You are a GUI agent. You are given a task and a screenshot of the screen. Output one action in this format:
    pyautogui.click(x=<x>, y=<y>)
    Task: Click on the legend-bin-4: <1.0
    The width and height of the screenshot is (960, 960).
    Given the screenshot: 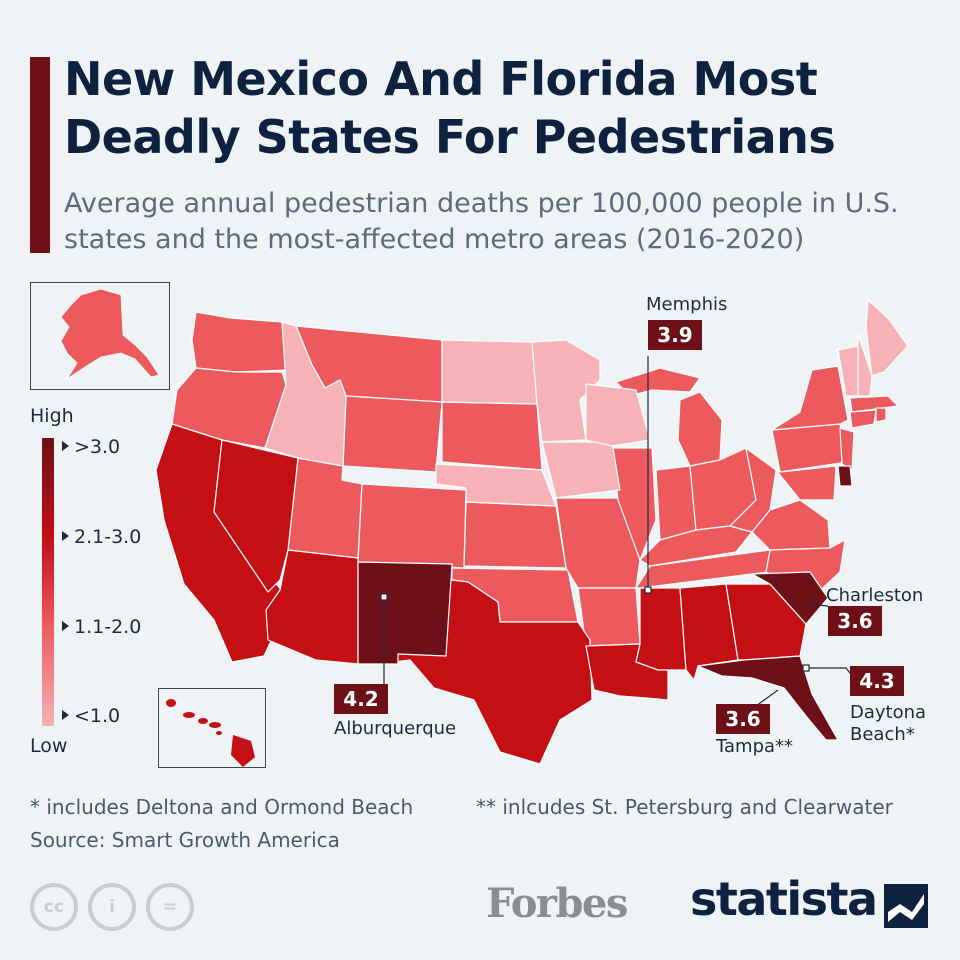 What is the action you would take?
    pyautogui.click(x=91, y=716)
    